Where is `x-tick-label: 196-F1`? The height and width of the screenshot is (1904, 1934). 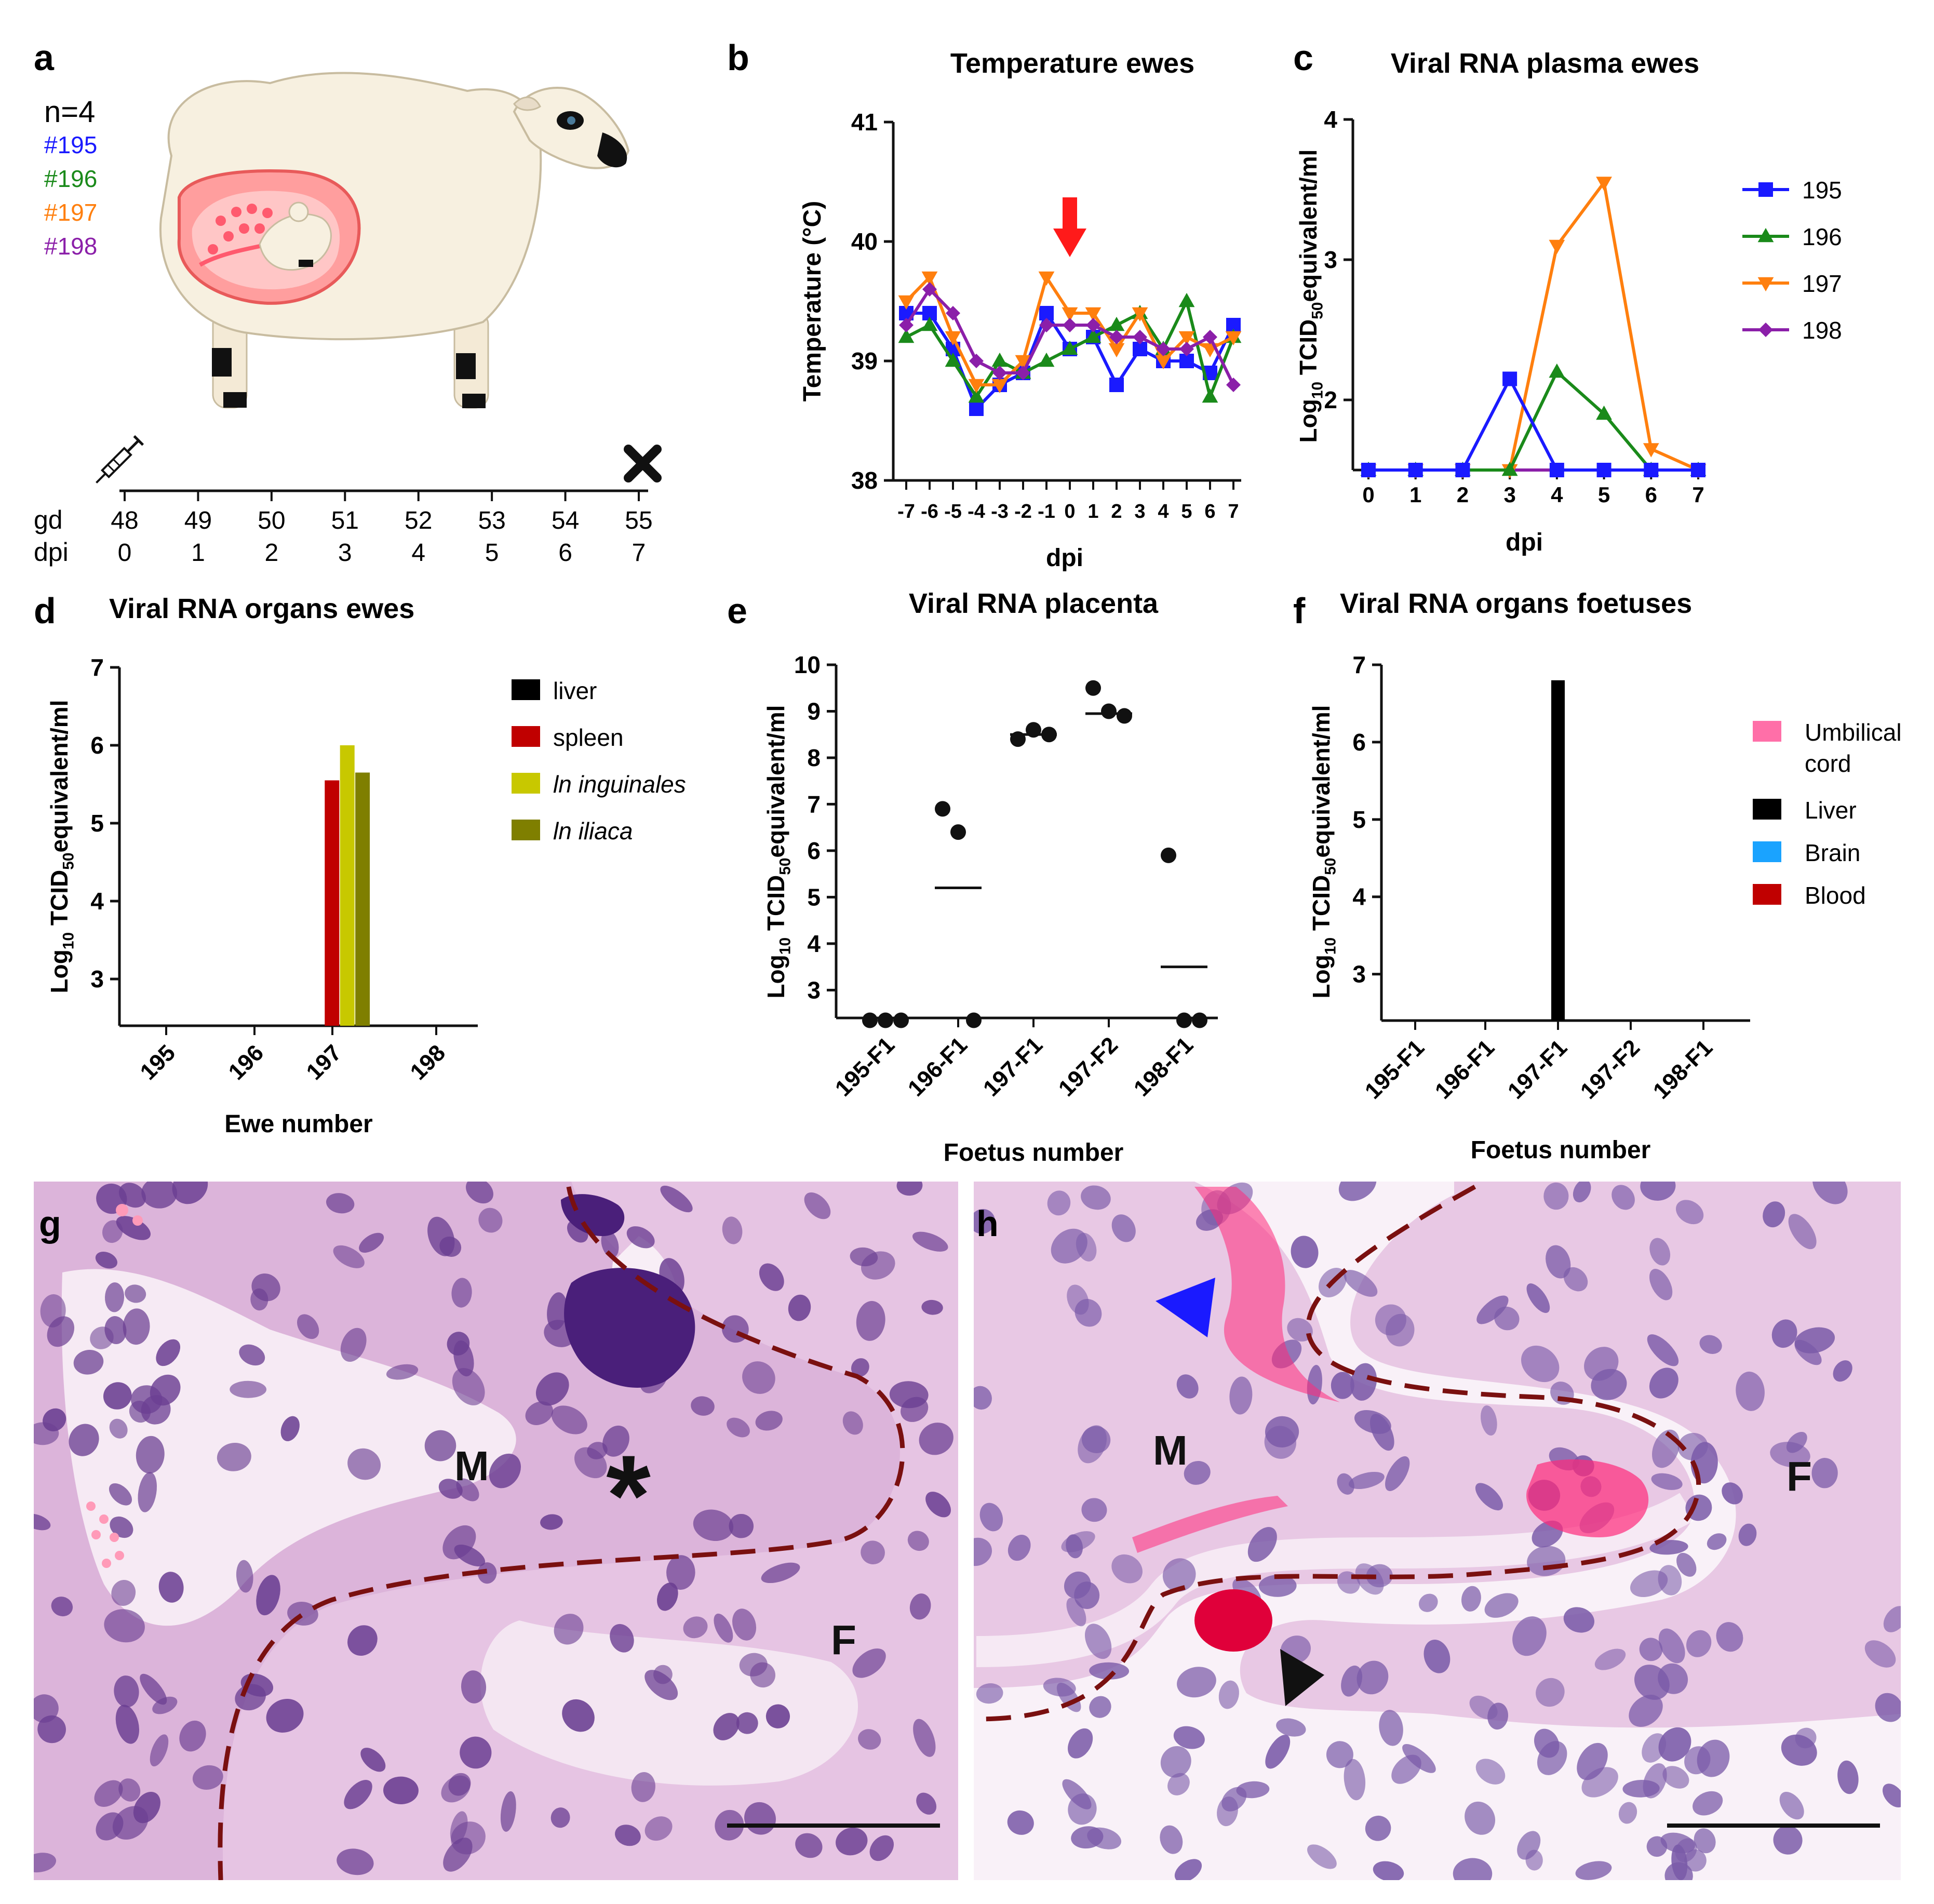
x-tick-label: 196-F1 is located at coordinates (1464, 1069).